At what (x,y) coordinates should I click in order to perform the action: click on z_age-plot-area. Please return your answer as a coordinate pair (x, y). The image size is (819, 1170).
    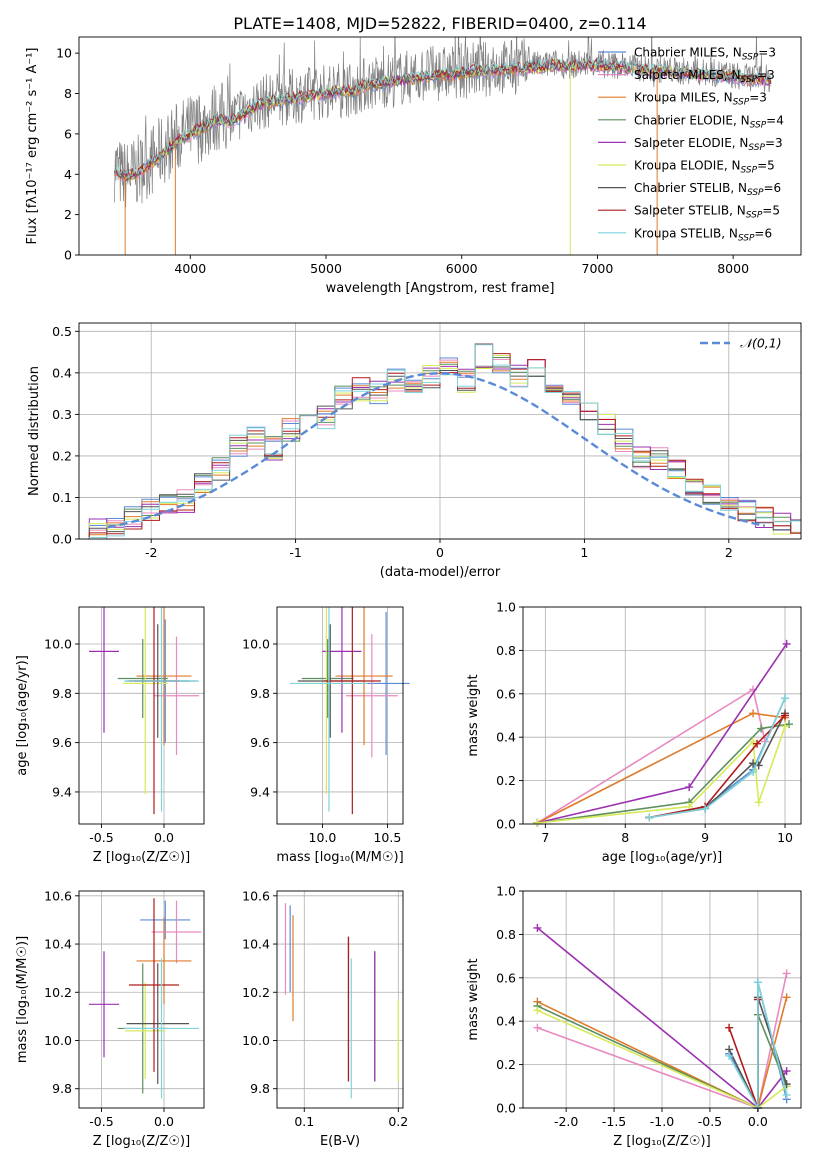
    Looking at the image, I should click on (144, 711).